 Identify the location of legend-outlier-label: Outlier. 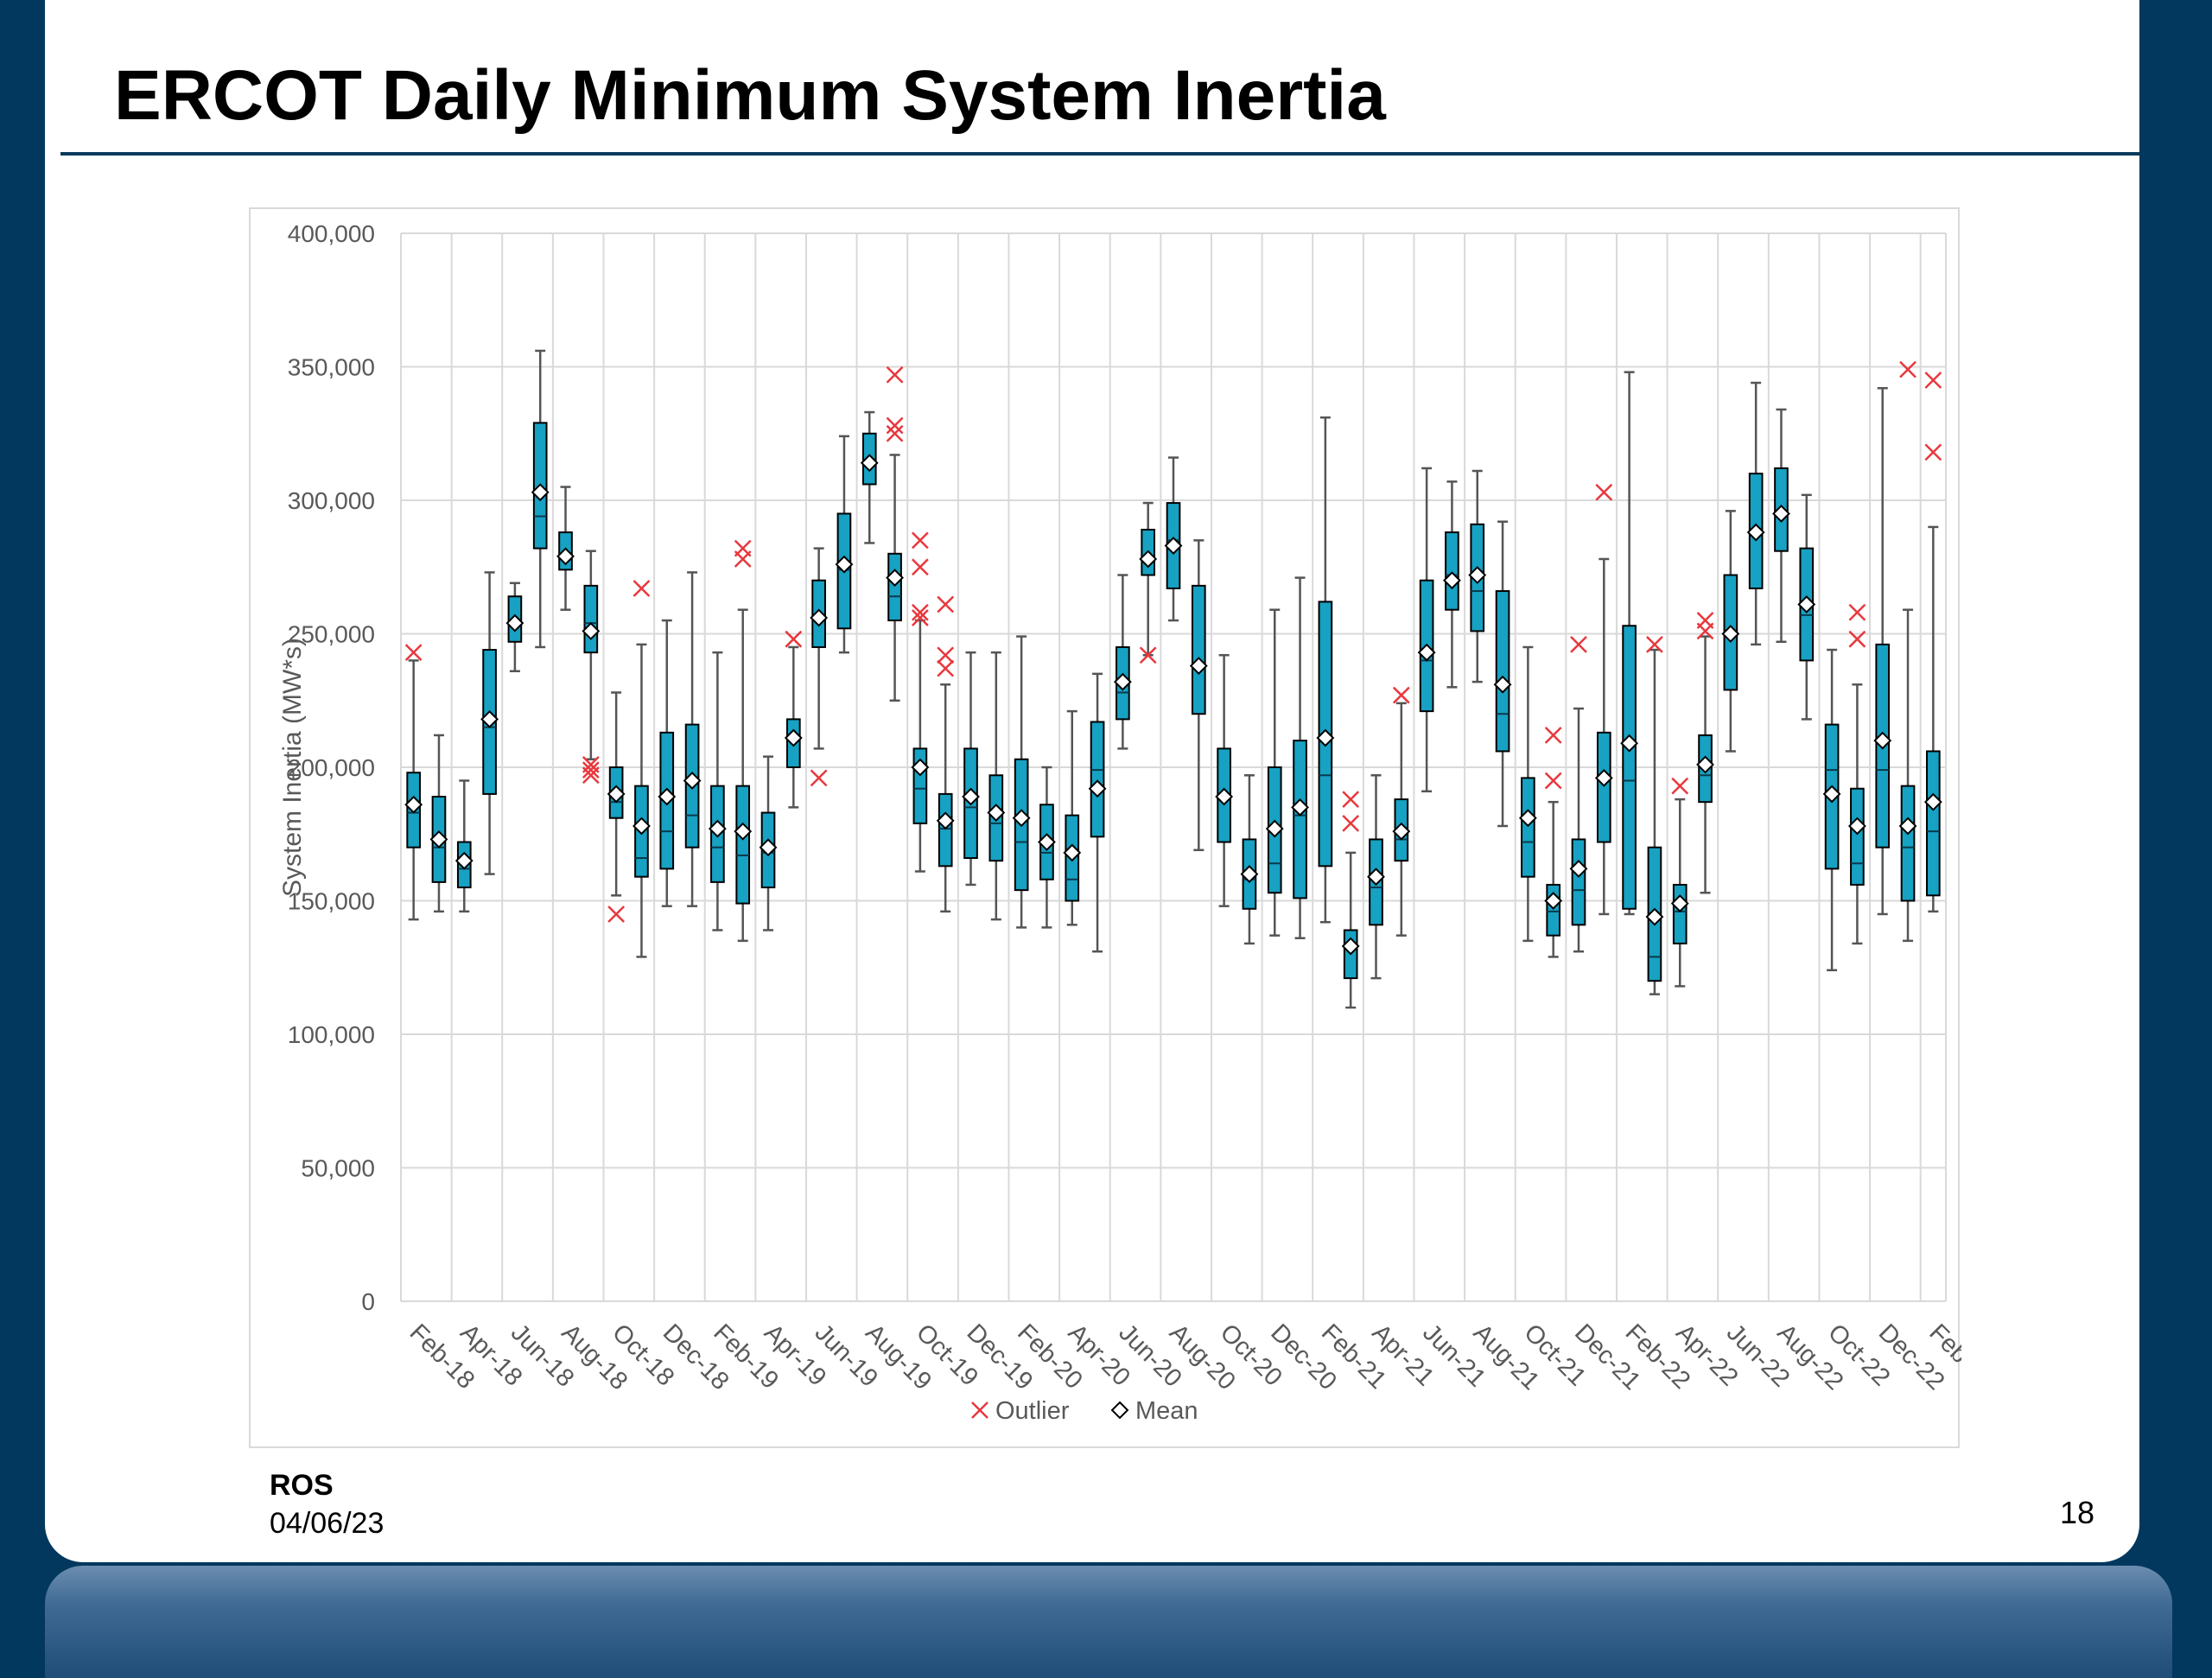
(1032, 1411).